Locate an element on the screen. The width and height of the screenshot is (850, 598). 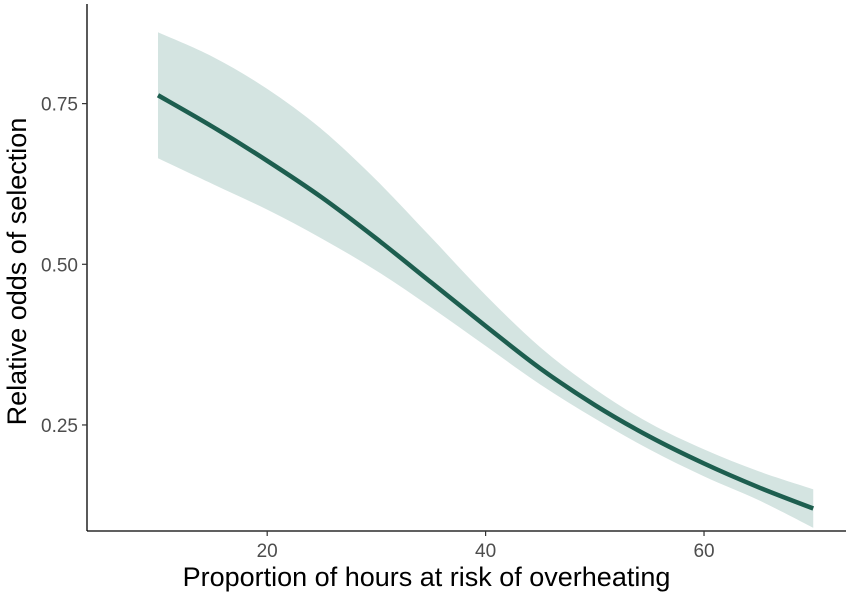
x-axis-ticks: 20 40 60 is located at coordinates (486, 546).